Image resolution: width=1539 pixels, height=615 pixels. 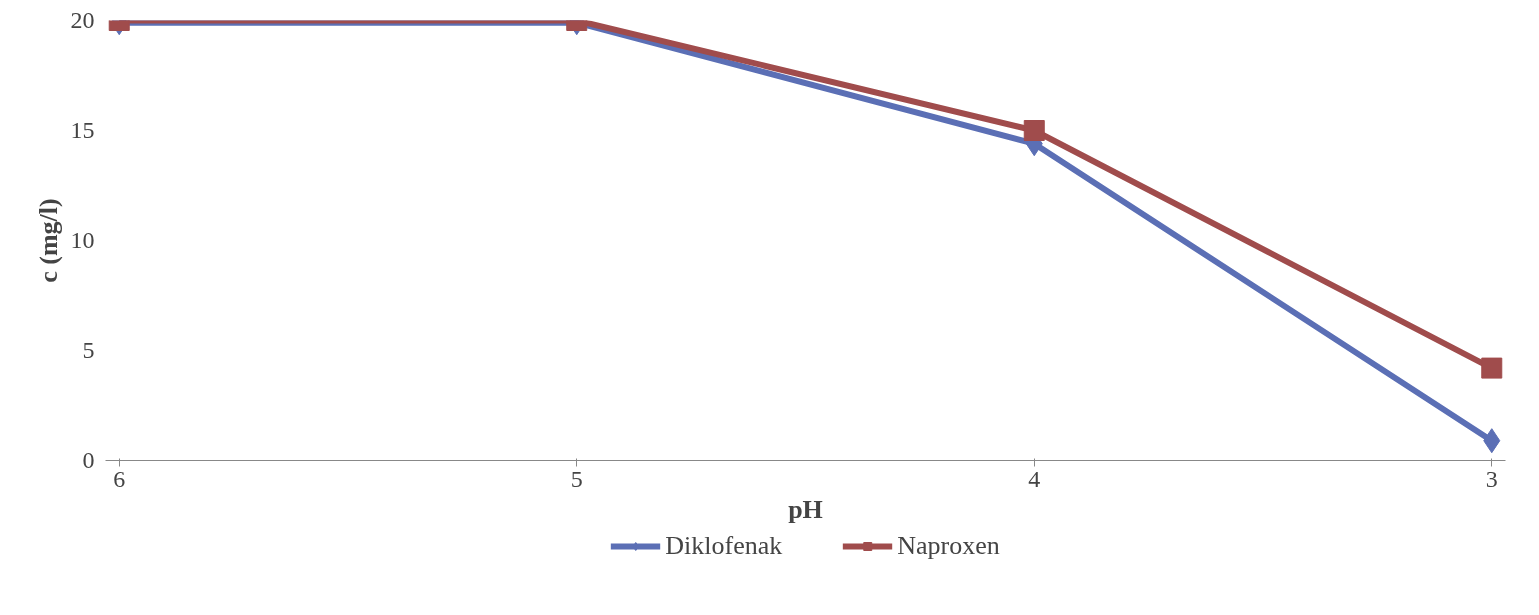 I want to click on x-tick-label: 6, so click(x=119, y=478).